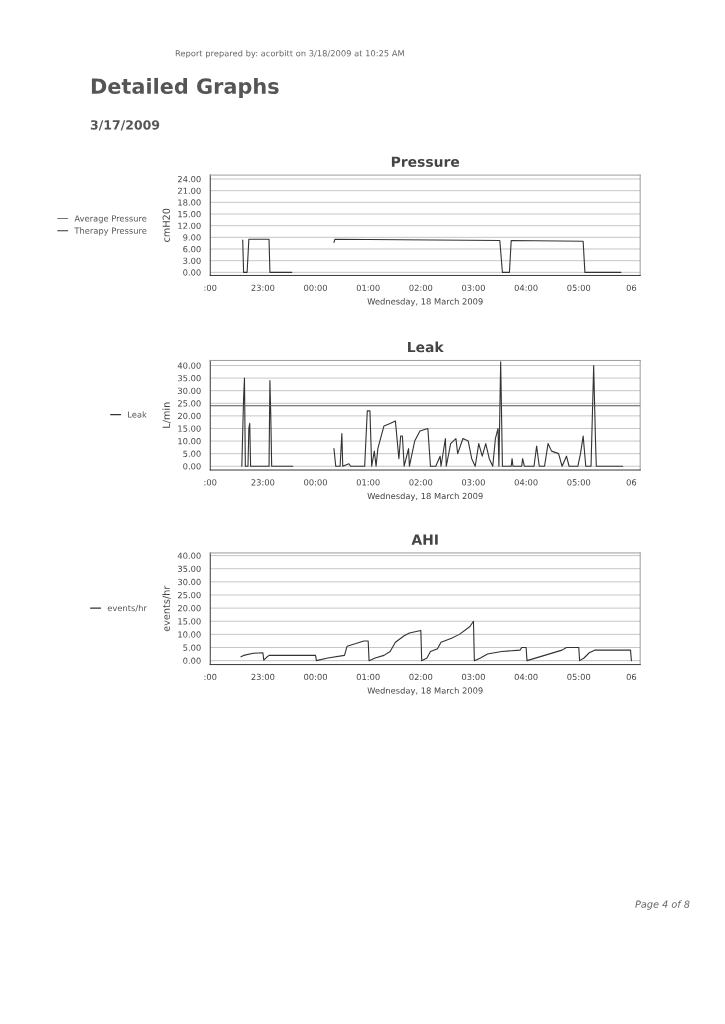 Image resolution: width=725 pixels, height=1024 pixels. I want to click on legend-label: Average Pressure, so click(110, 219).